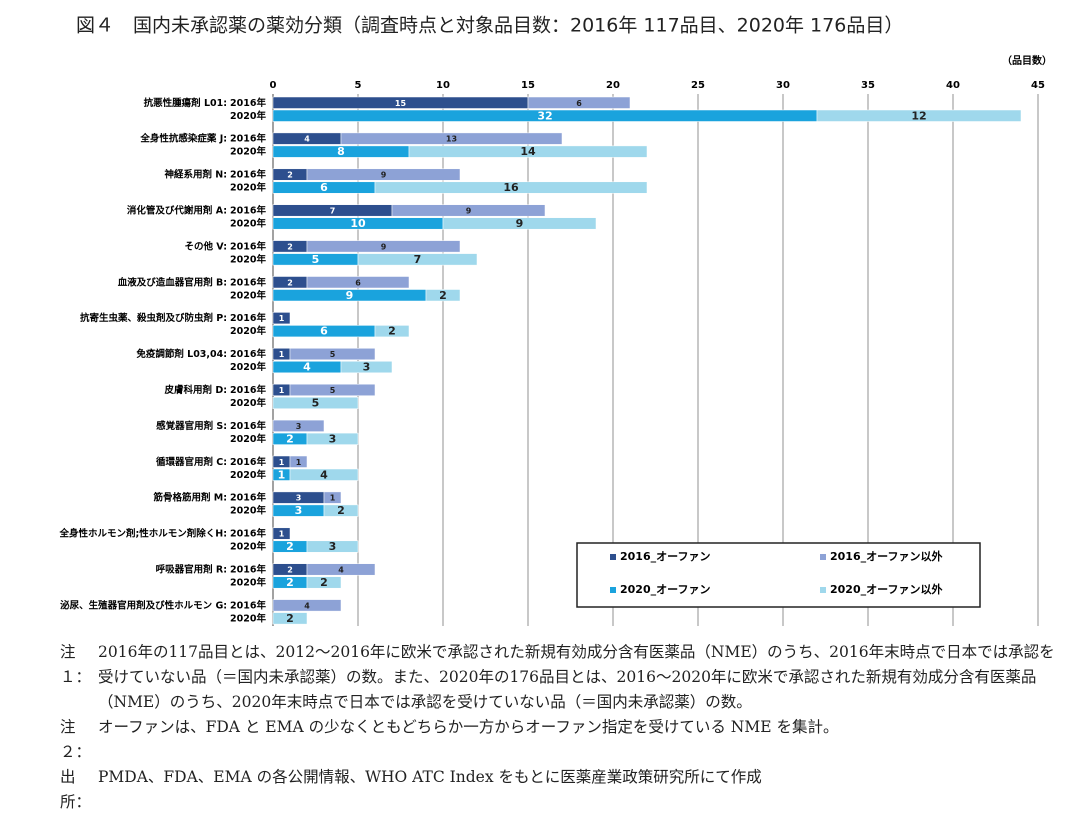 Image resolution: width=1074 pixels, height=815 pixels. I want to click on value-label: 16, so click(511, 187).